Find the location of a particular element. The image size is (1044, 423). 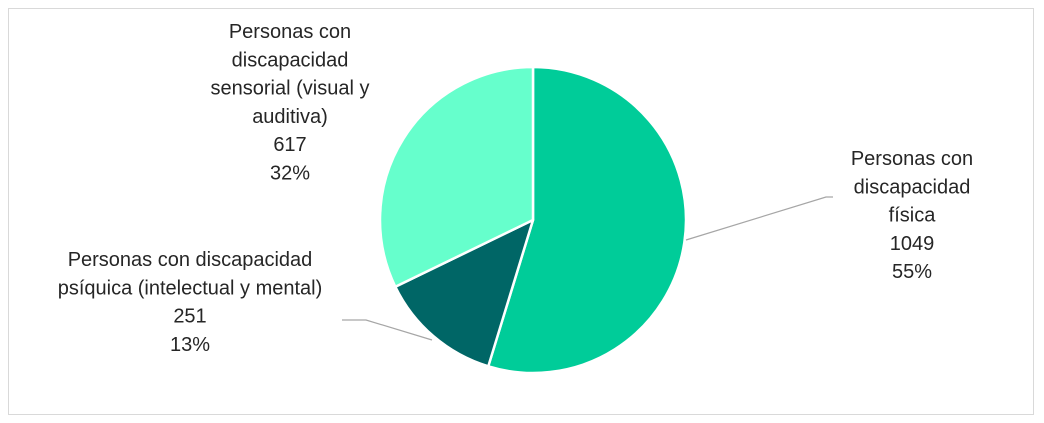

data-label-1: Personas con discapacidad física 1049 55% is located at coordinates (912, 215).